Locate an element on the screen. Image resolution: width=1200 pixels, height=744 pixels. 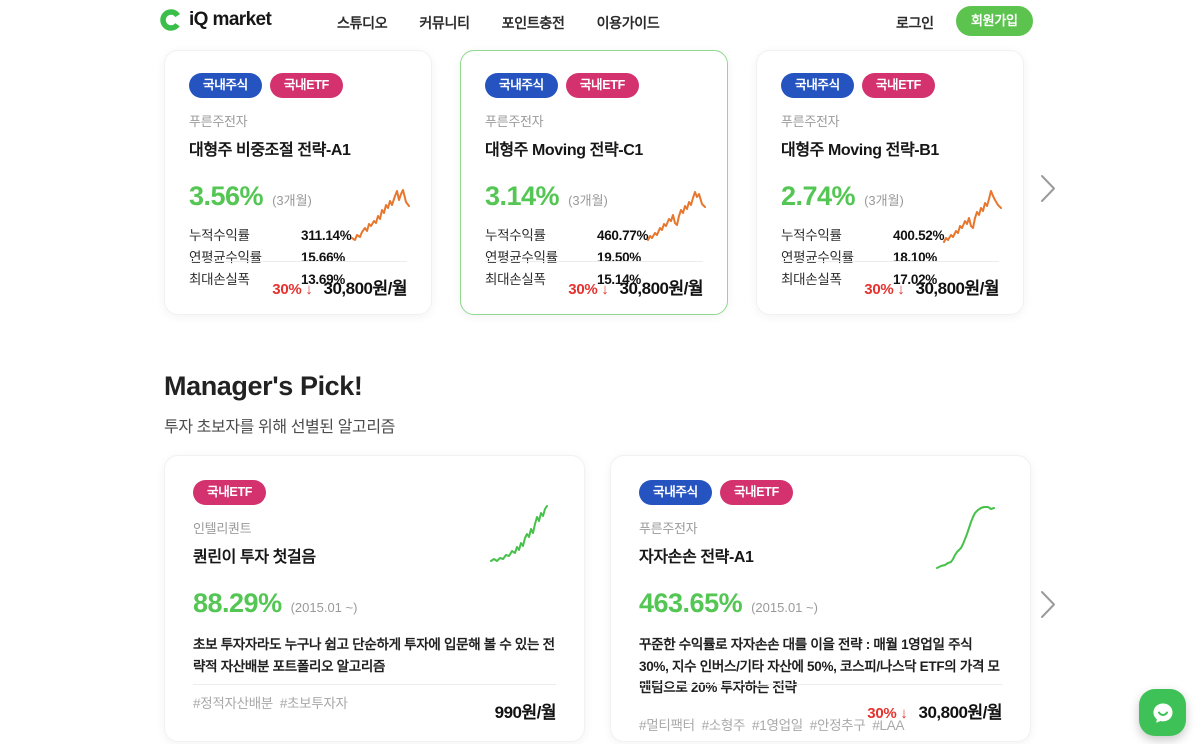
strategy-title: 대형주 비중조절 전략-A1 is located at coordinates (270, 150).